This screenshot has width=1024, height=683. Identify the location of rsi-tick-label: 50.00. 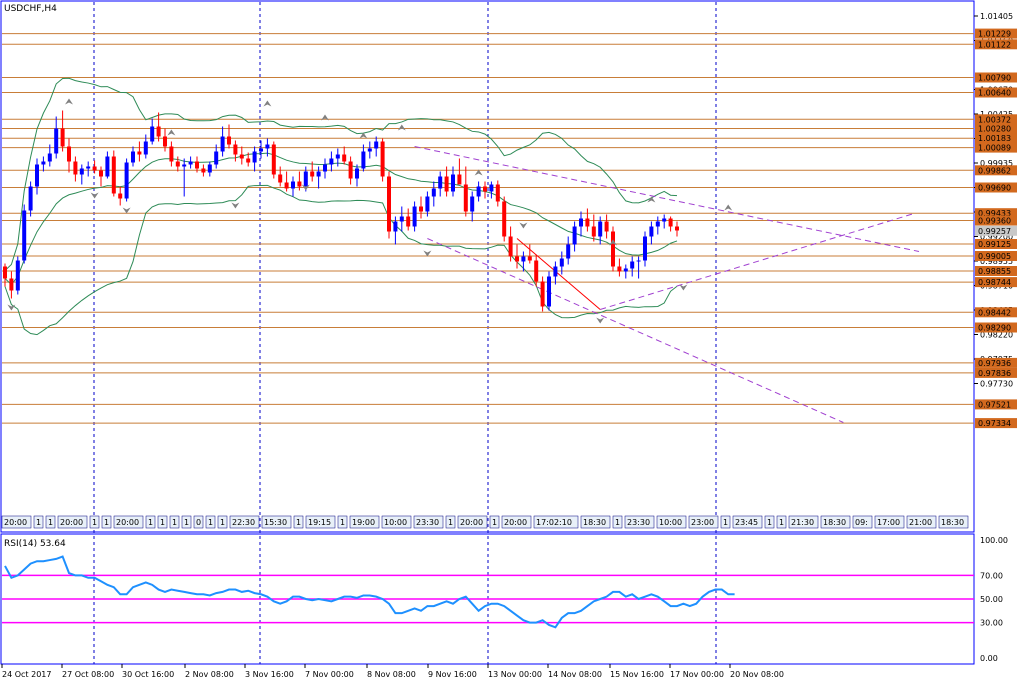
(991, 599).